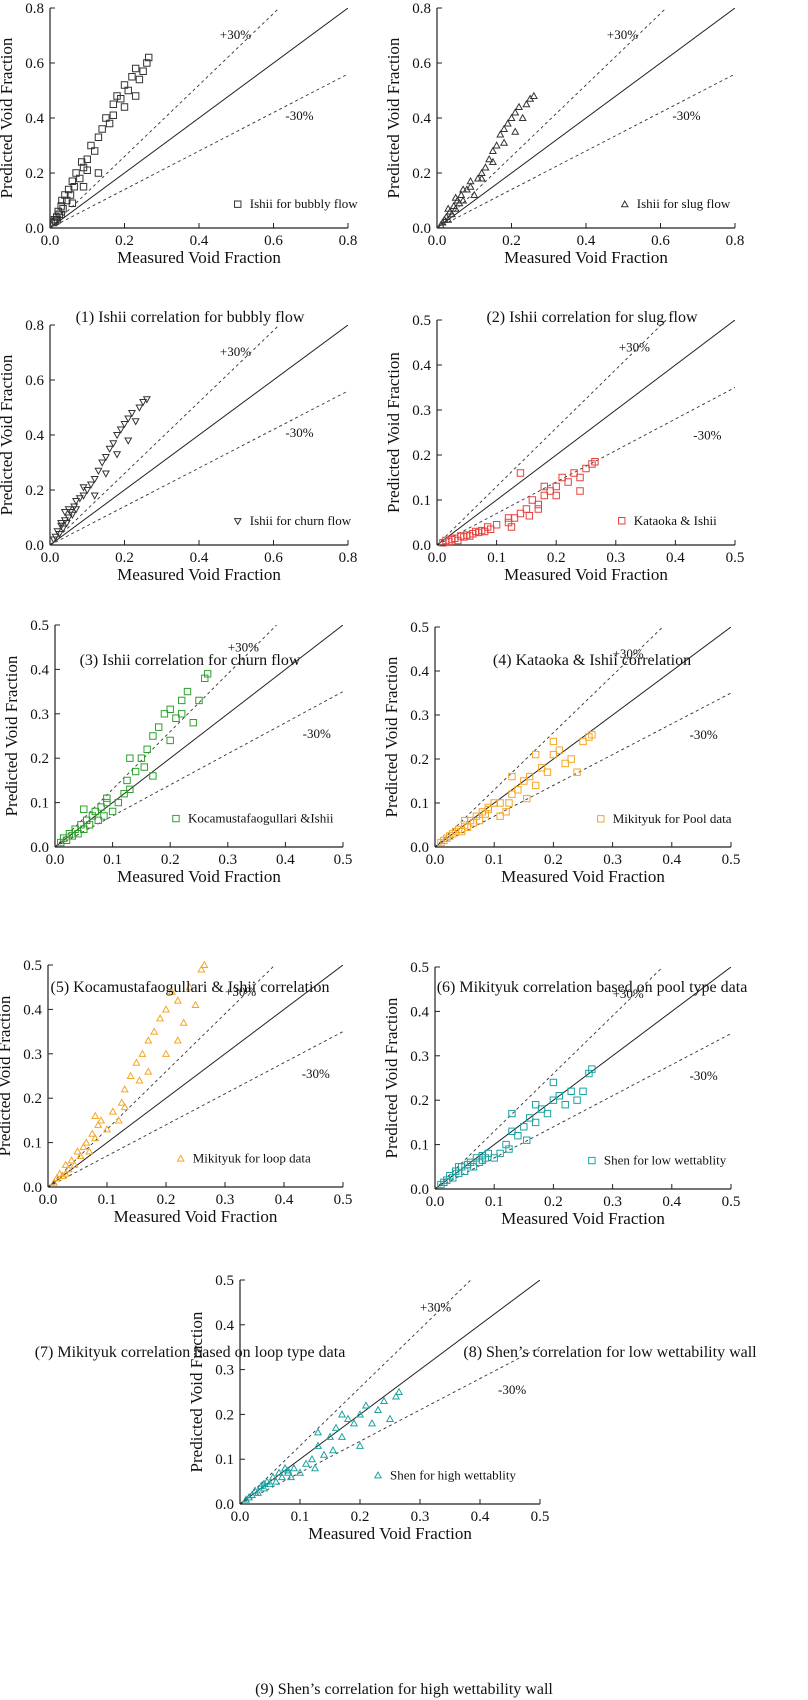 Image resolution: width=808 pixels, height=1700 pixels. What do you see at coordinates (552, 118) in the screenshot?
I see `plus-30-line` at bounding box center [552, 118].